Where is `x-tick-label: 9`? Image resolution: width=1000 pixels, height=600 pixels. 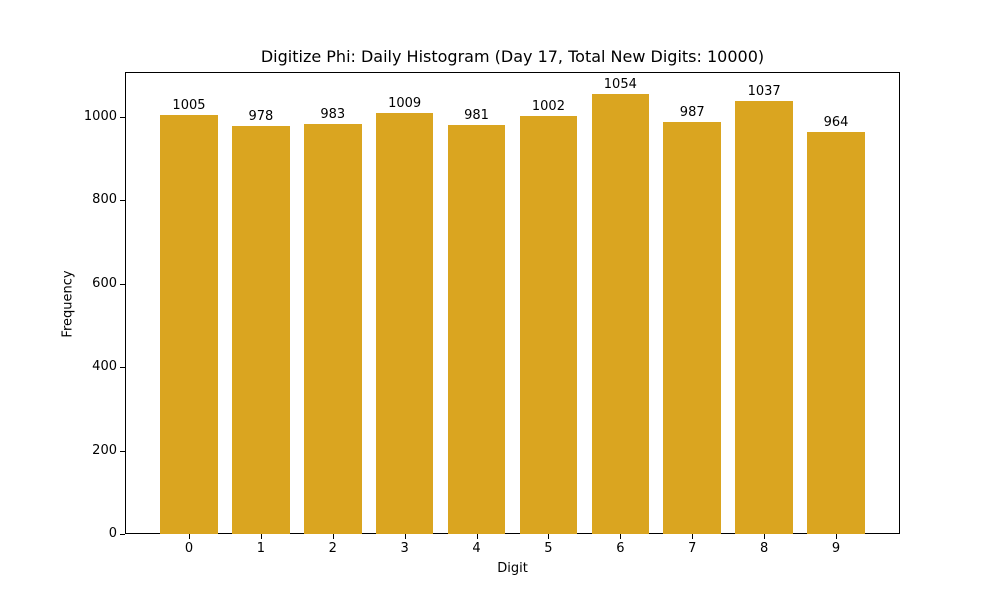
x-tick-label: 9 is located at coordinates (836, 548).